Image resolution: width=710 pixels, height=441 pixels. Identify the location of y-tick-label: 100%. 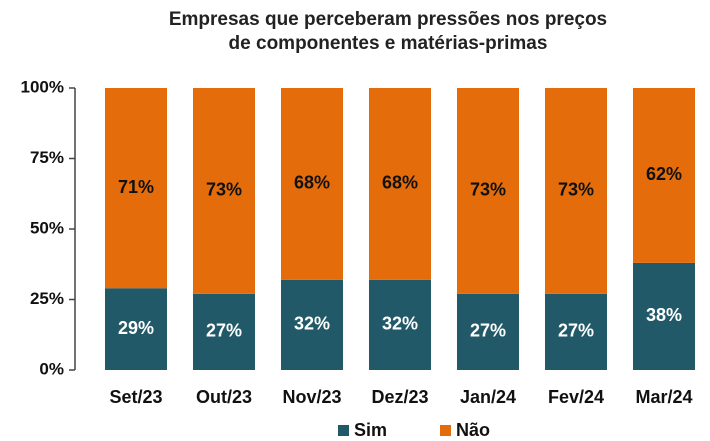
(42, 86).